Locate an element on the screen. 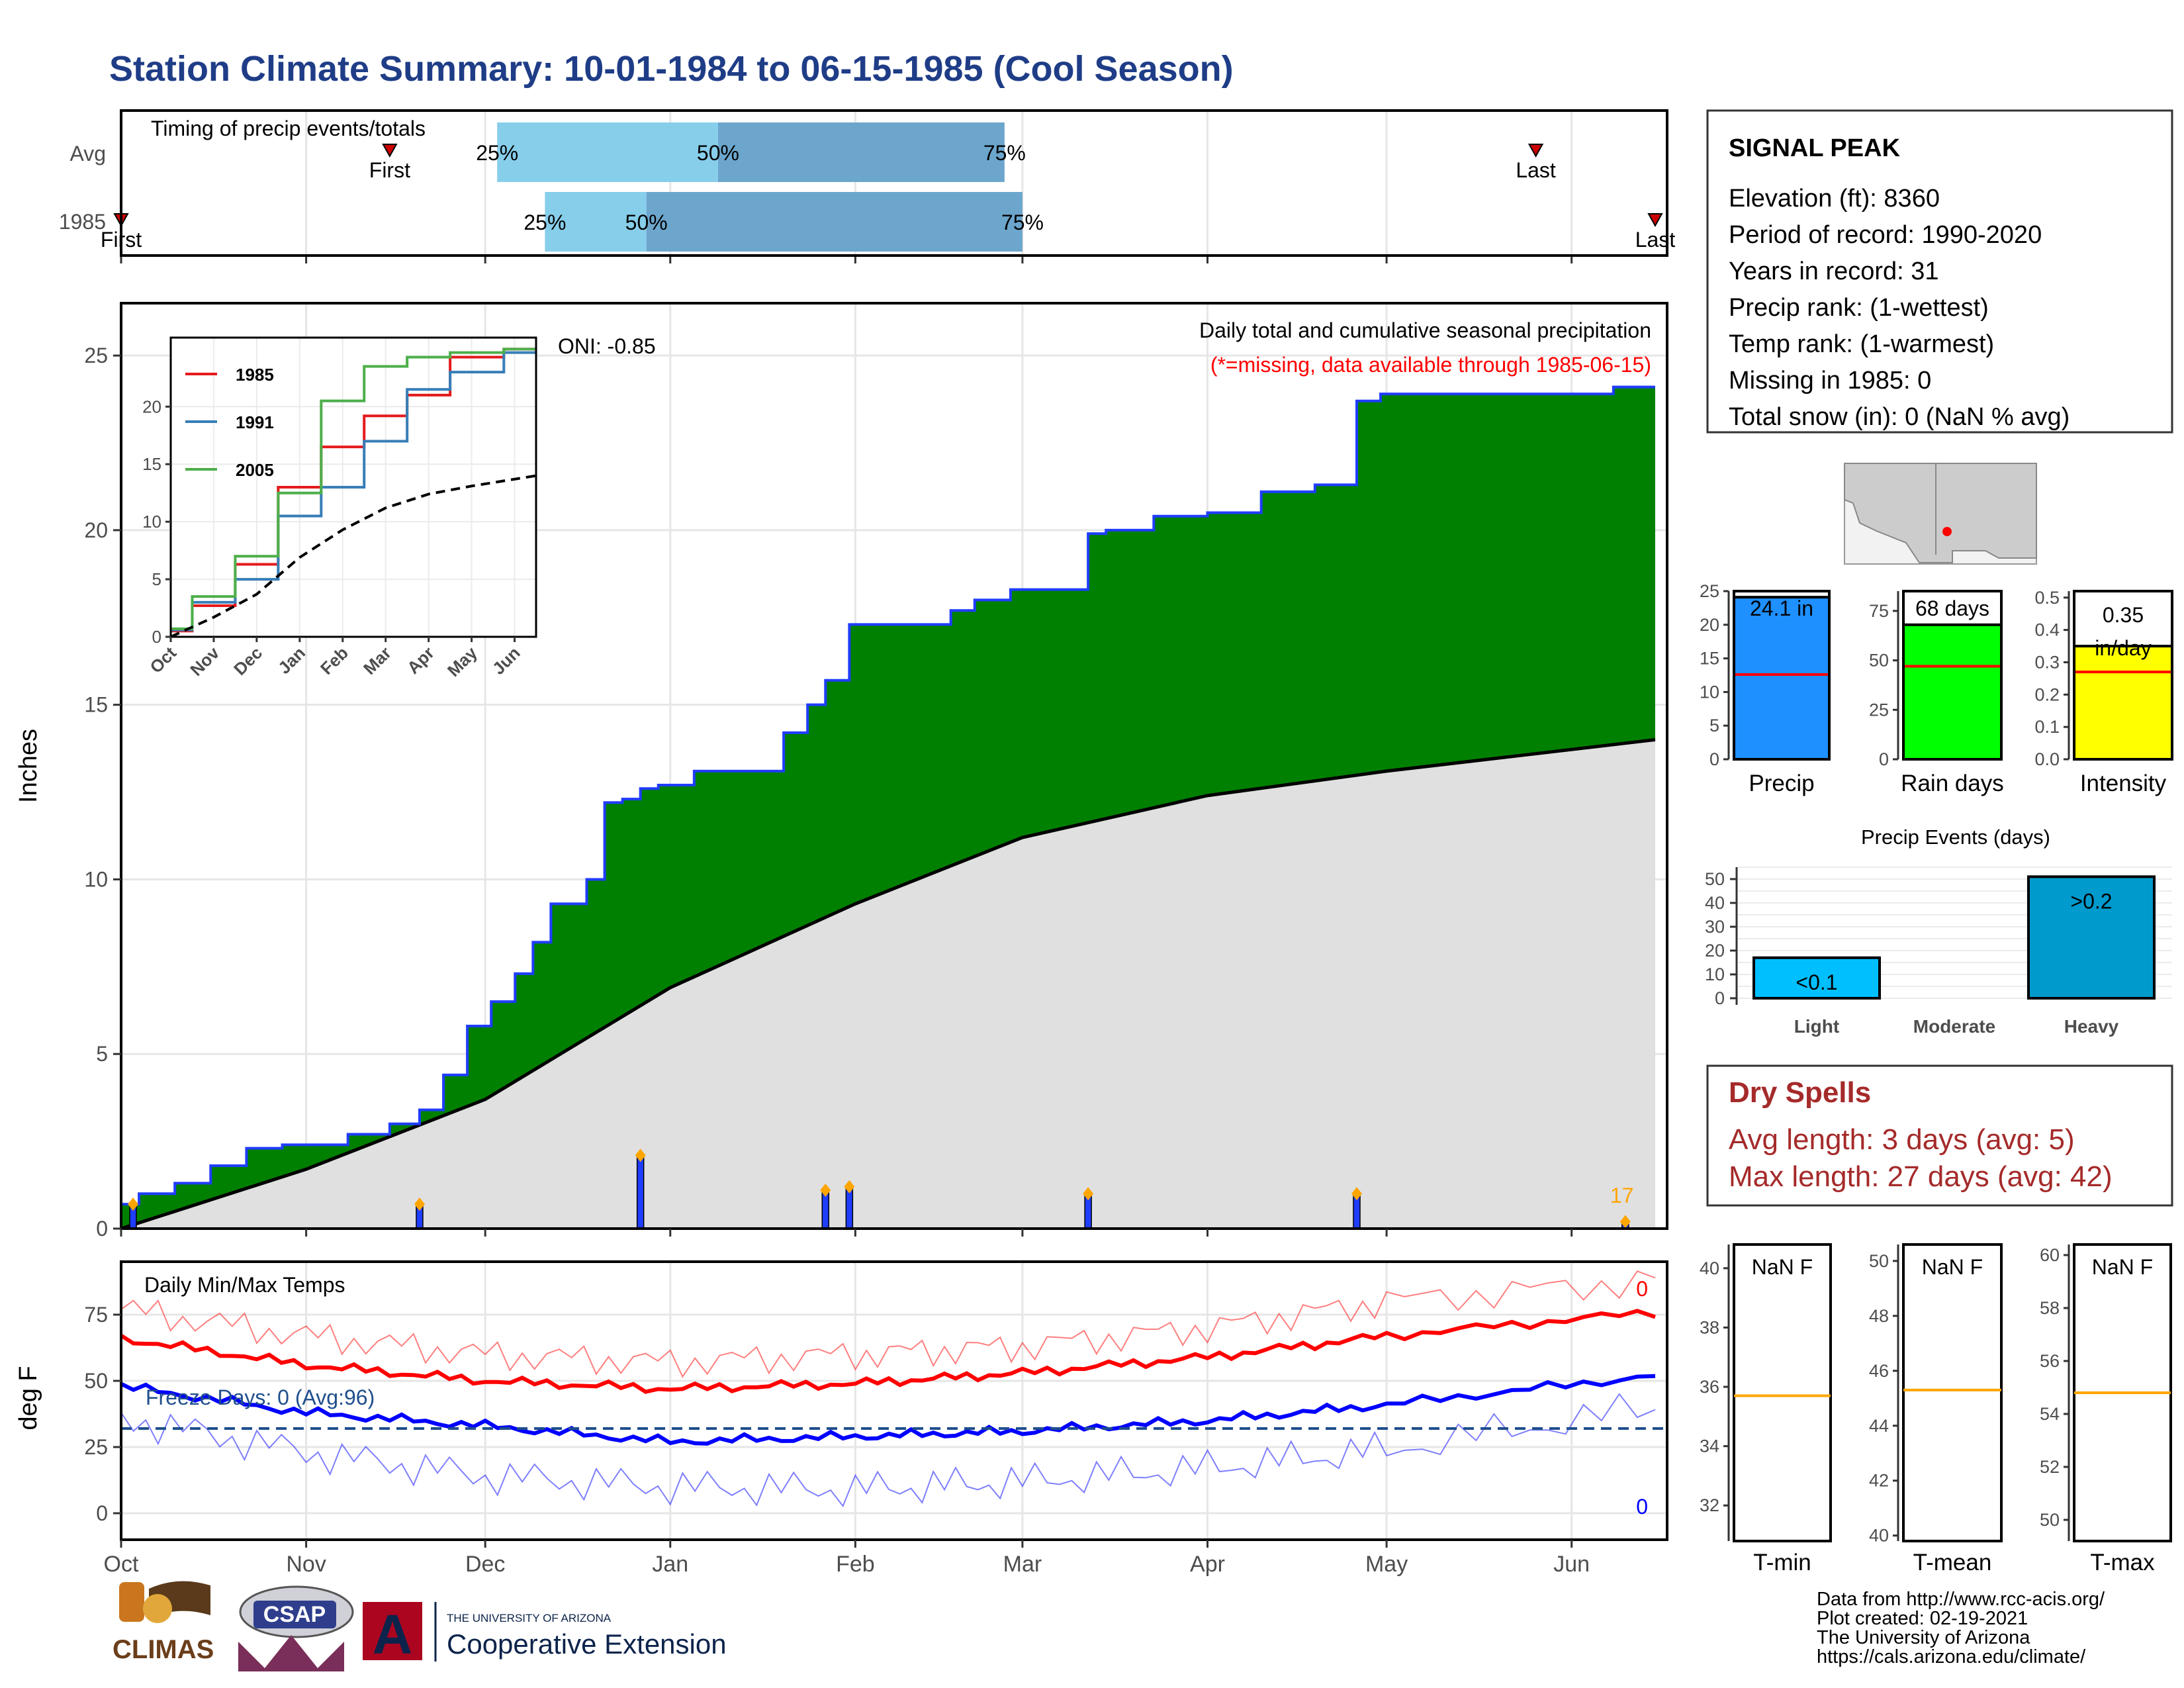 The width and height of the screenshot is (2184, 1688). inset-ytick-label-4: 20 is located at coordinates (151, 406).